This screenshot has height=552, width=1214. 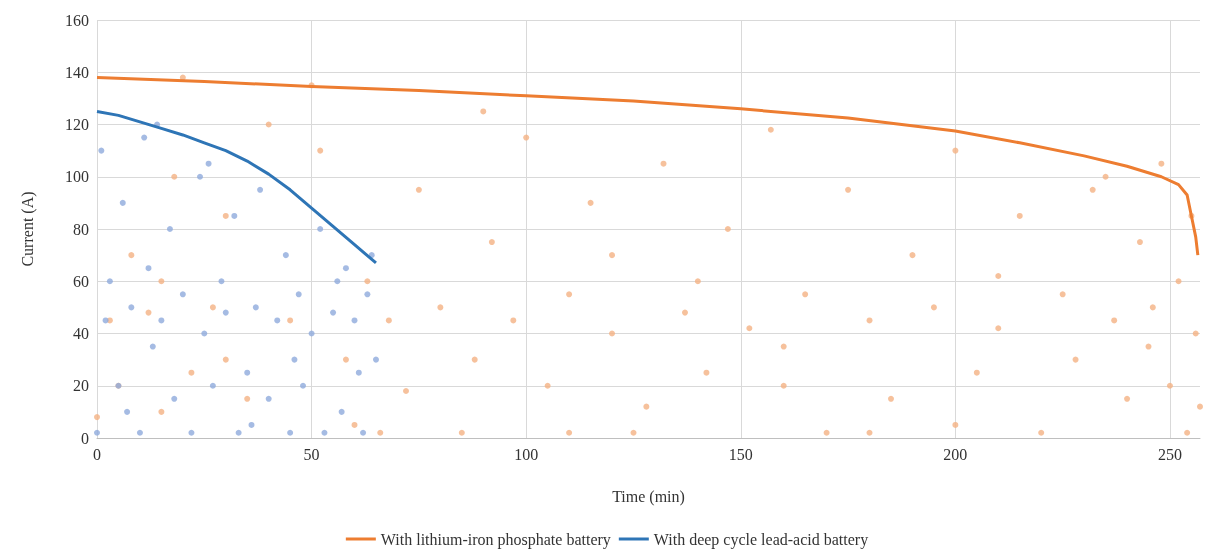 I want to click on y-tick-label: 140, so click(x=77, y=72).